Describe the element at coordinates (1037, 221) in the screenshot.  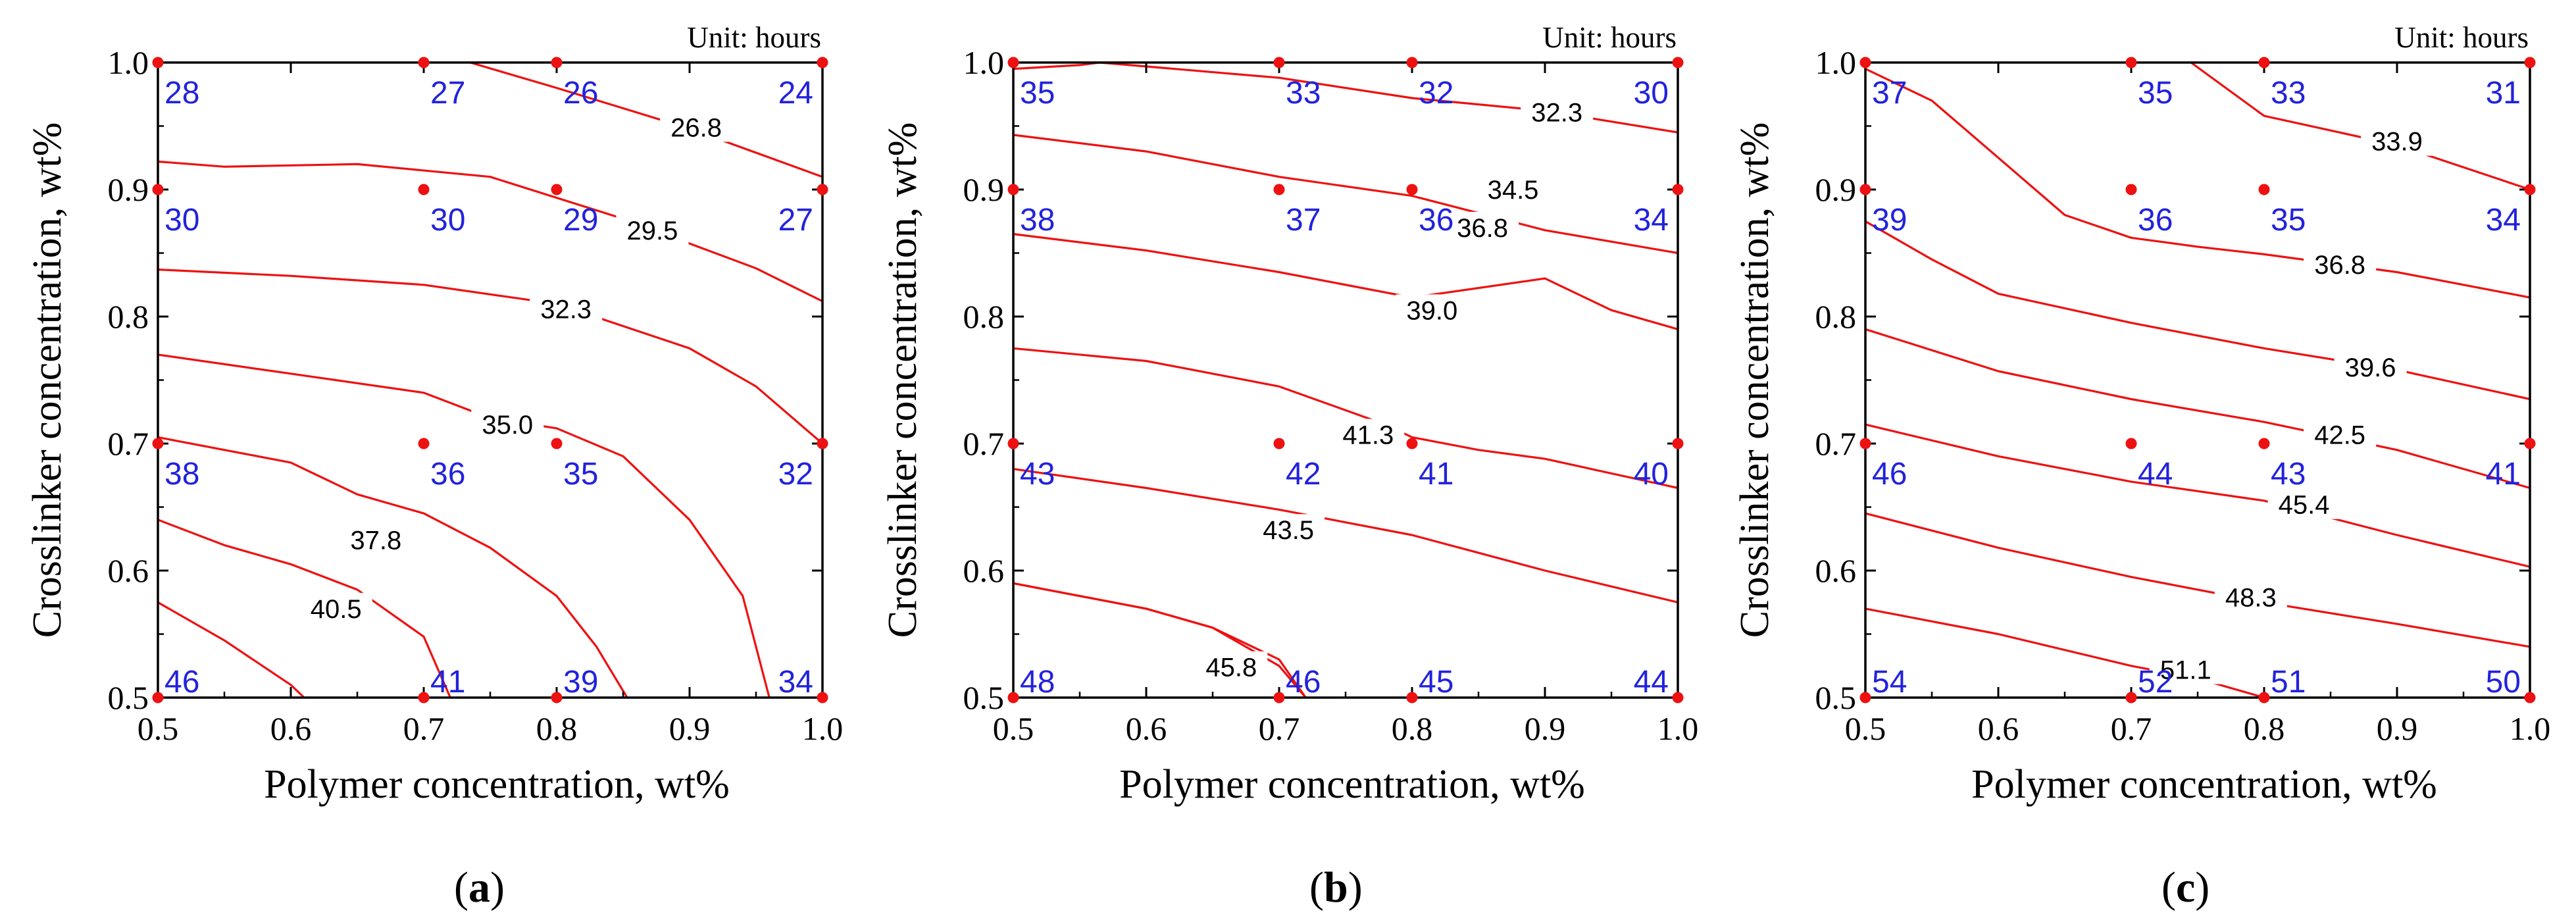
I see `data-point-value: 38` at that location.